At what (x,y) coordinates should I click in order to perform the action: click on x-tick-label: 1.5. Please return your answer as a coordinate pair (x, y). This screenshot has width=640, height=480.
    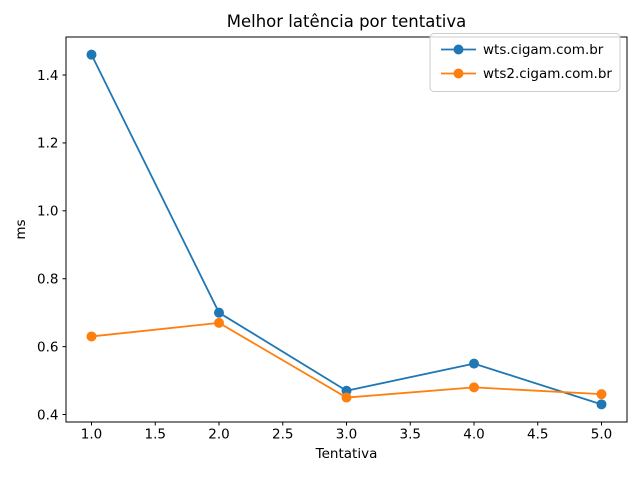
    Looking at the image, I should click on (155, 435).